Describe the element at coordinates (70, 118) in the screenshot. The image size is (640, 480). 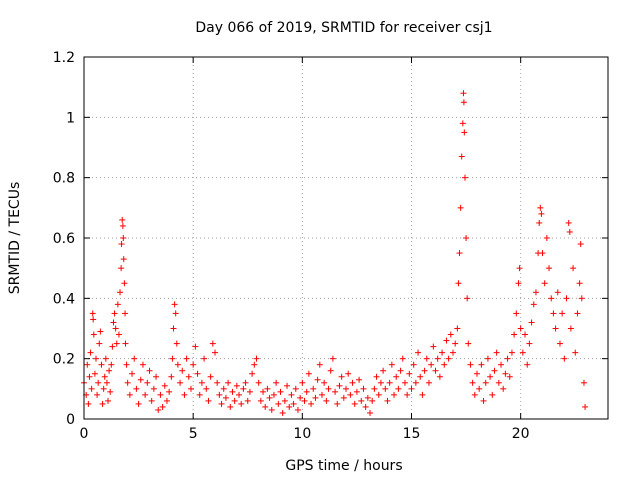
I see `y-tick-label: 1` at that location.